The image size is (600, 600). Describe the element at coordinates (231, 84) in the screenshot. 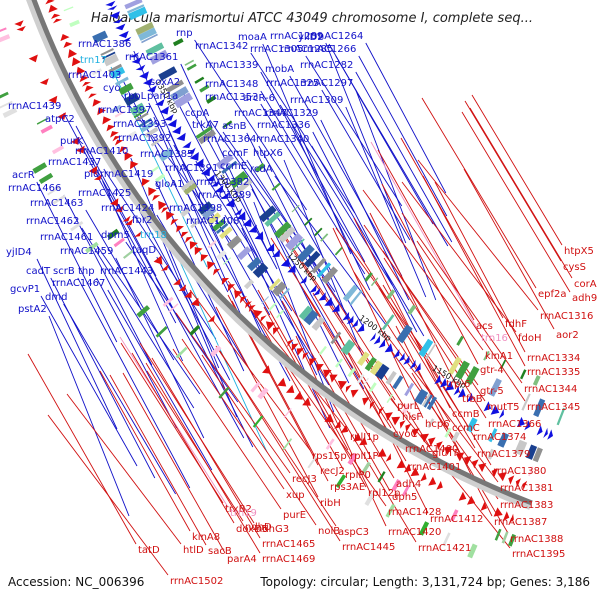

I see `forward-gene-label: rrnAC1348` at that location.